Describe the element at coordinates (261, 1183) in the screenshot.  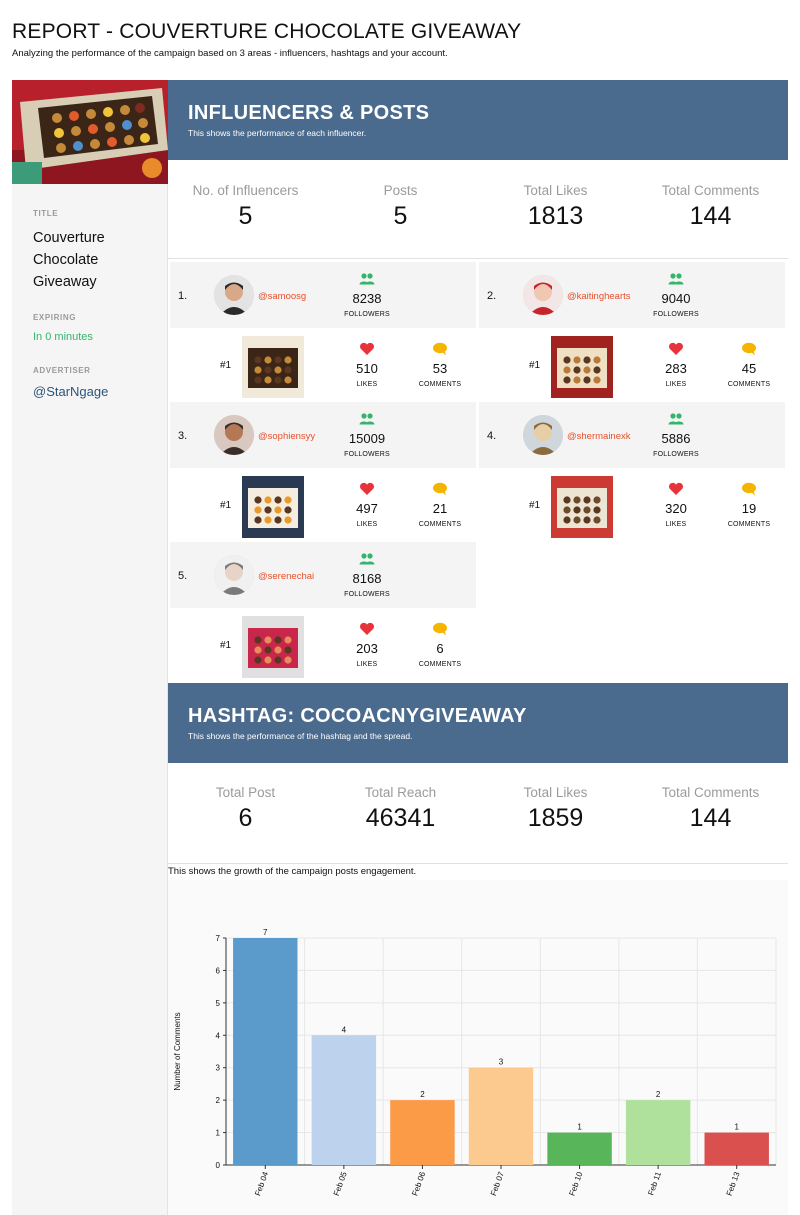
I see `x-tick-label: Feb 04` at that location.